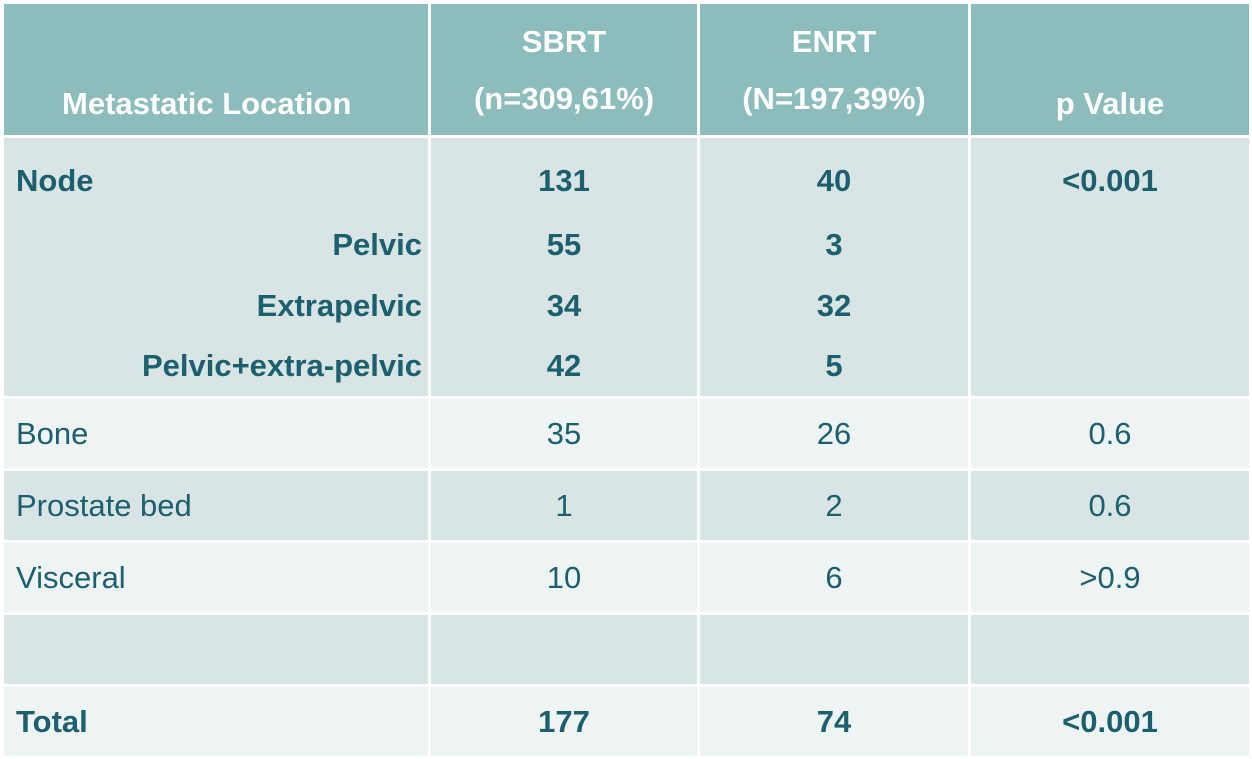  What do you see at coordinates (377, 244) in the screenshot?
I see `node-sub-label: Pelvic` at bounding box center [377, 244].